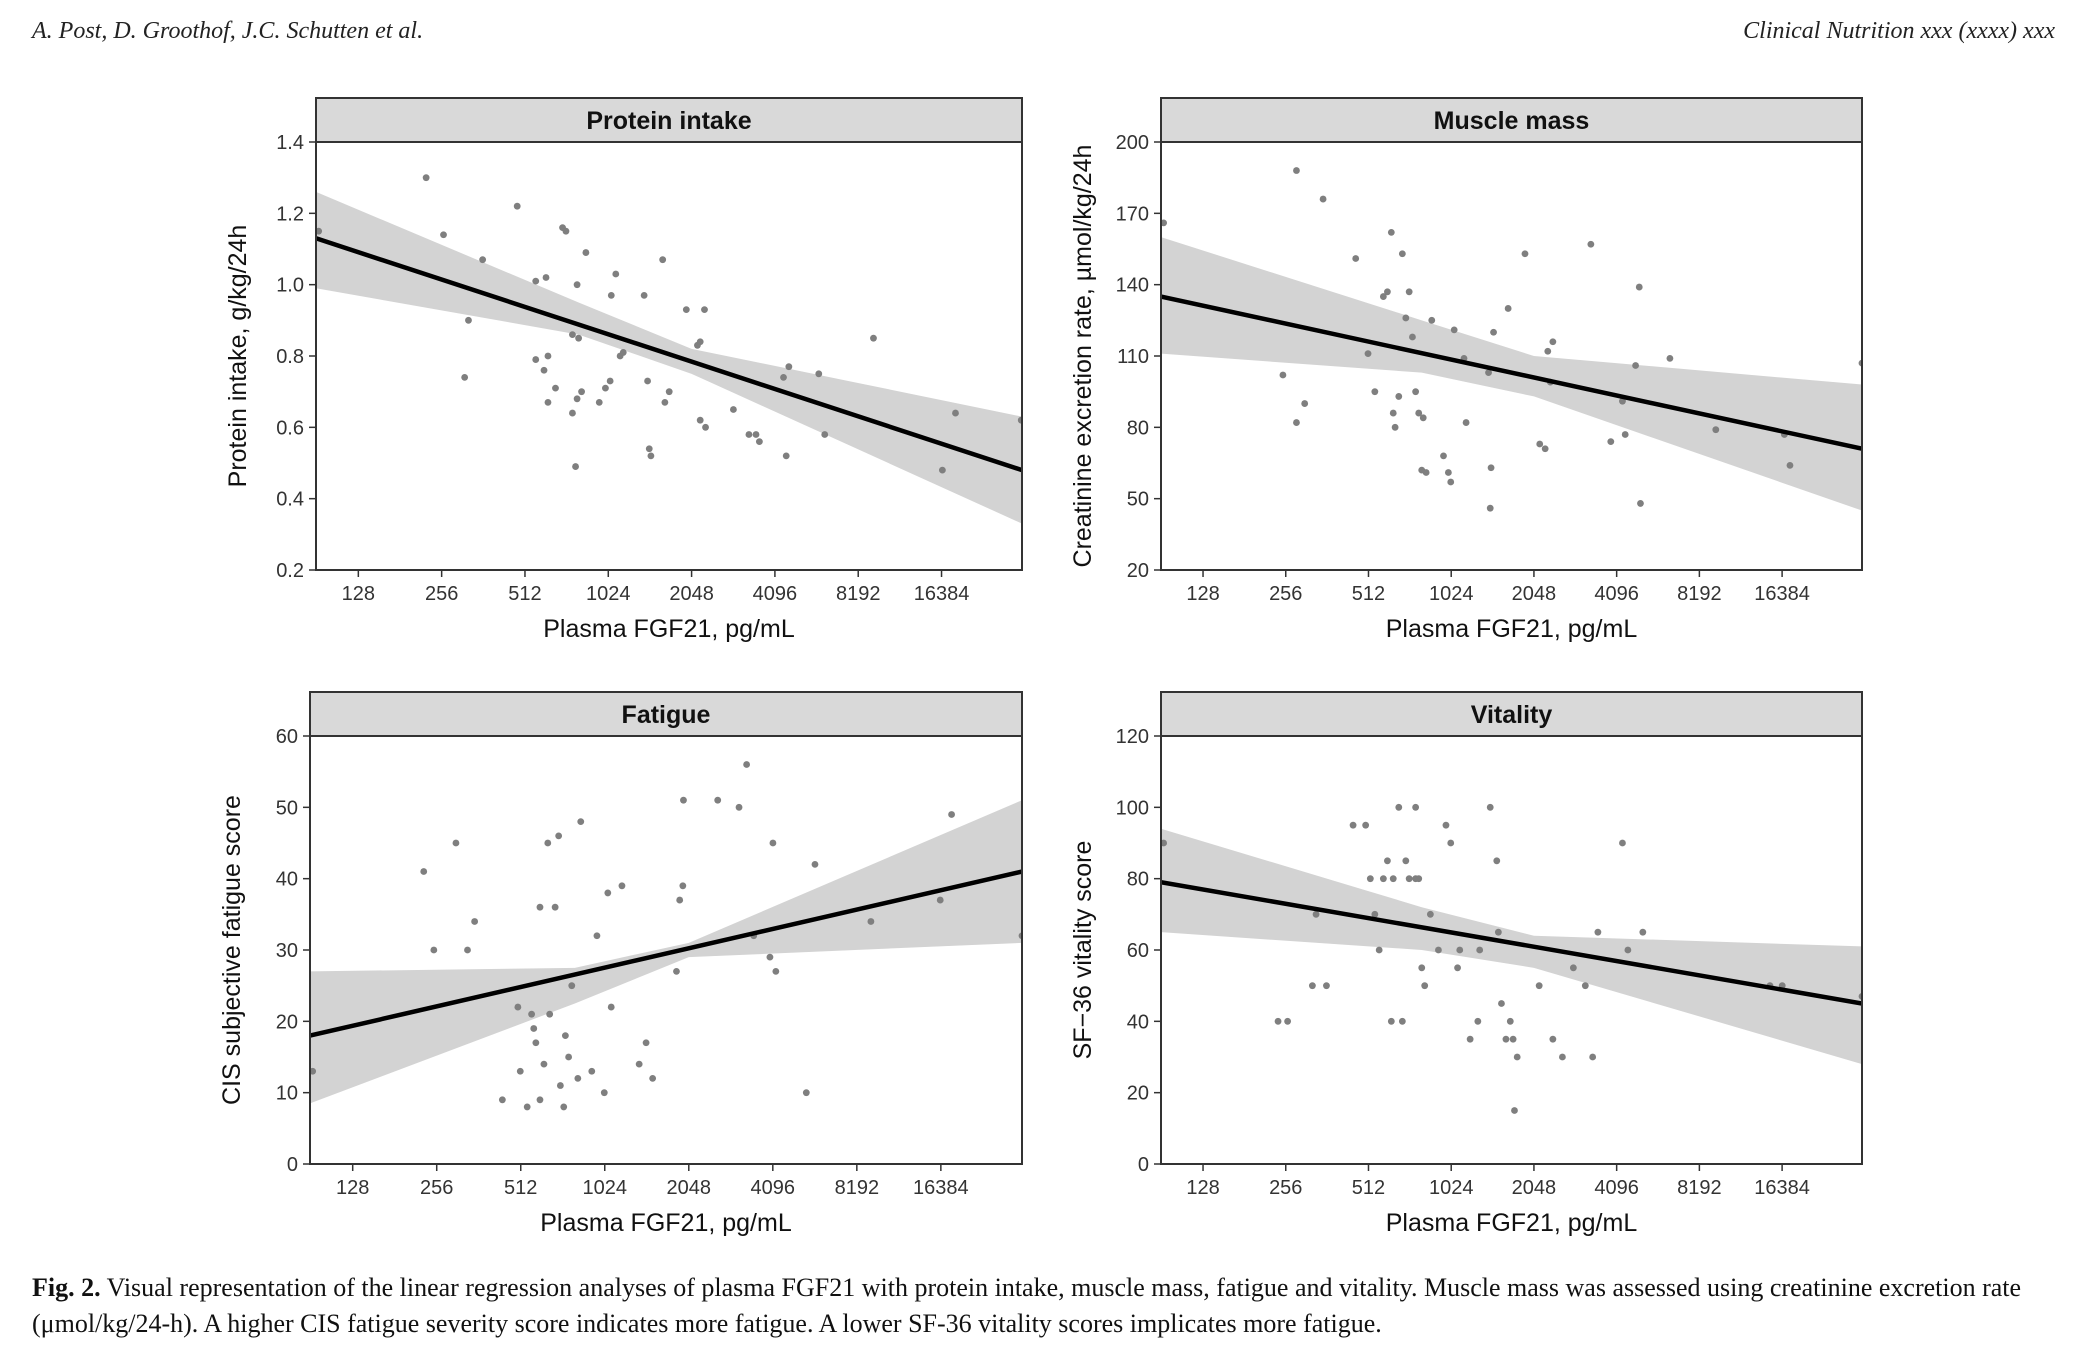 This screenshot has height=1361, width=2087. What do you see at coordinates (1451, 594) in the screenshot?
I see `x-tick-label: 1024` at bounding box center [1451, 594].